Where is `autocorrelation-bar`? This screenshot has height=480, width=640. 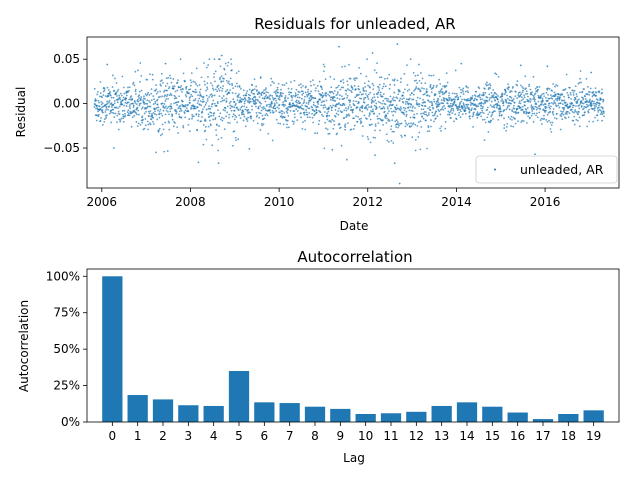
autocorrelation-bar is located at coordinates (492, 414).